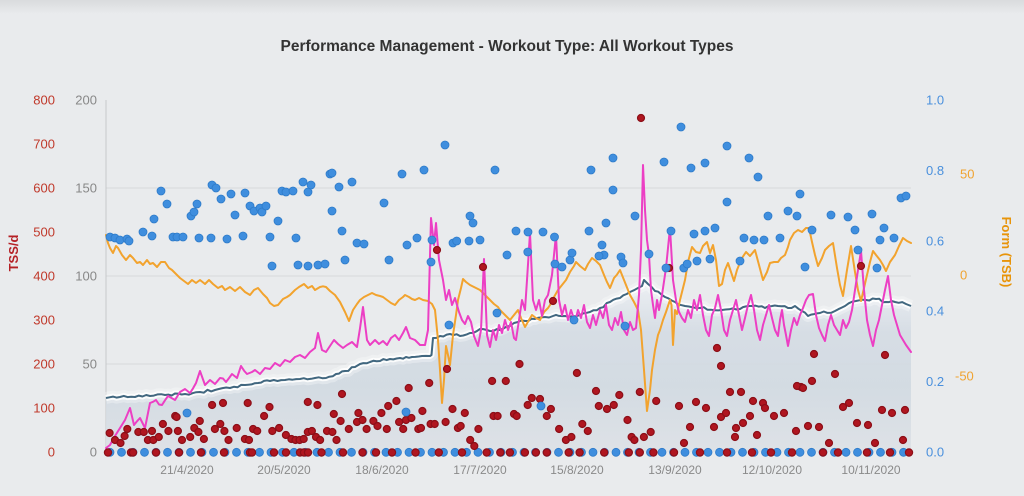  What do you see at coordinates (187, 470) in the screenshot?
I see `svg-text: 21/4/2020` at bounding box center [187, 470].